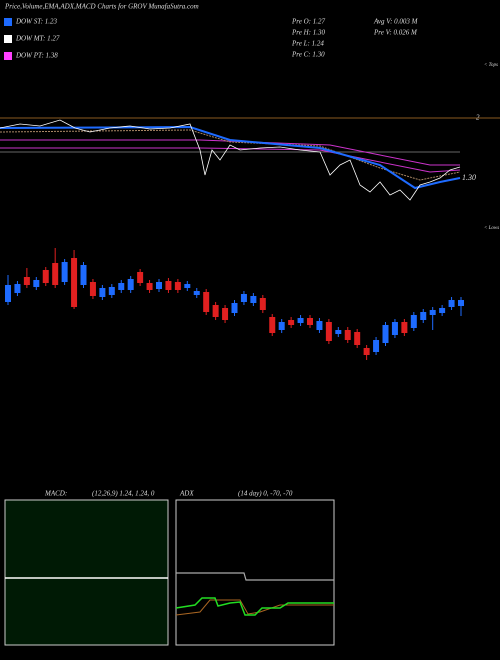 Image resolution: width=500 pixels, height=660 pixels. I want to click on stat: Pre O: 1.27, so click(308, 22).